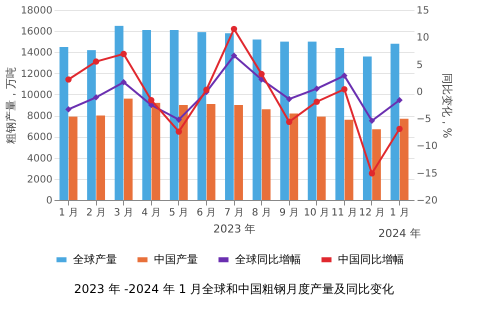  I want to click on x-axis-title: 2023 年, so click(234, 229).